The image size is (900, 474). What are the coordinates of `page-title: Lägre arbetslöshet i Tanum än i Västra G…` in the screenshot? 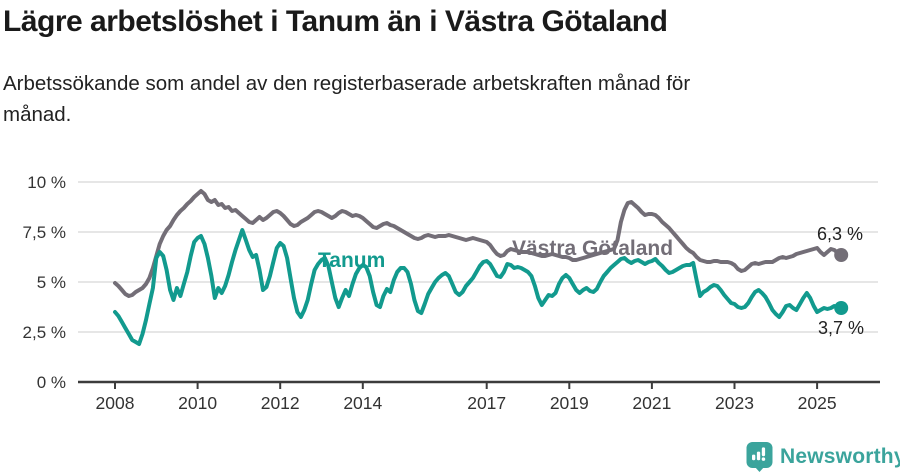 It's located at (335, 21).